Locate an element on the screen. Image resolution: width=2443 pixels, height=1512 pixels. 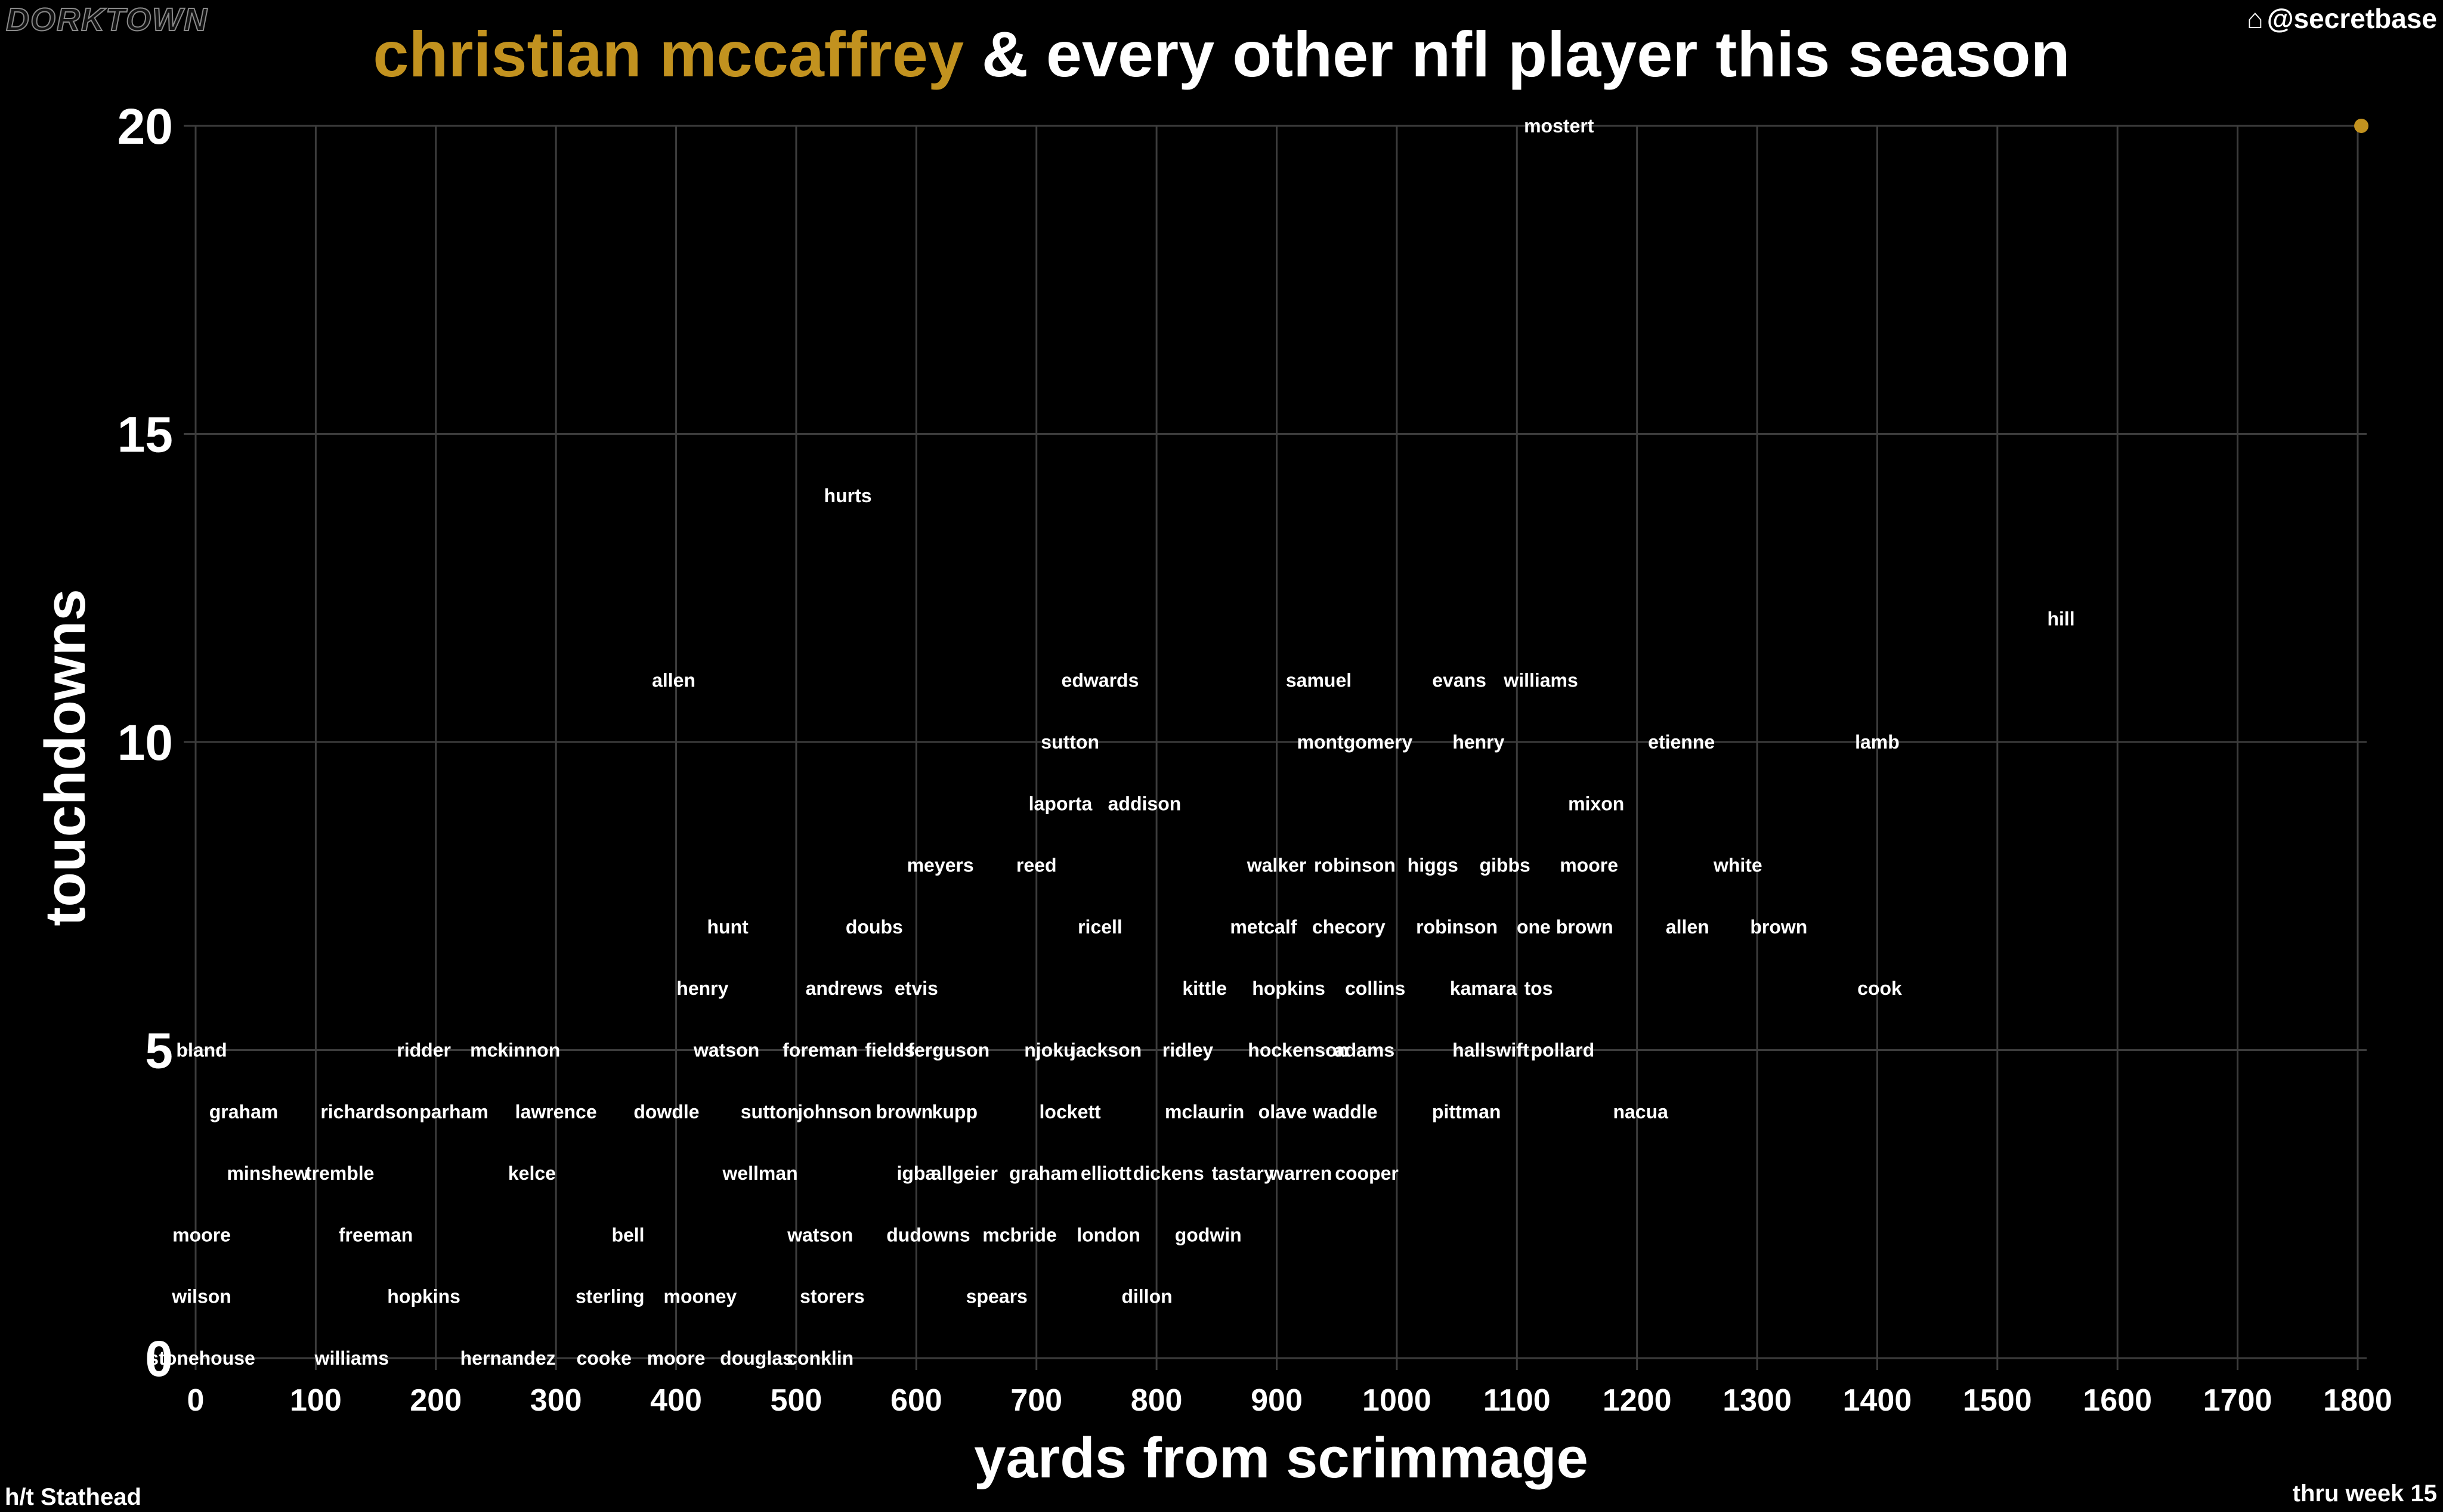
player-label: london is located at coordinates (1108, 1234).